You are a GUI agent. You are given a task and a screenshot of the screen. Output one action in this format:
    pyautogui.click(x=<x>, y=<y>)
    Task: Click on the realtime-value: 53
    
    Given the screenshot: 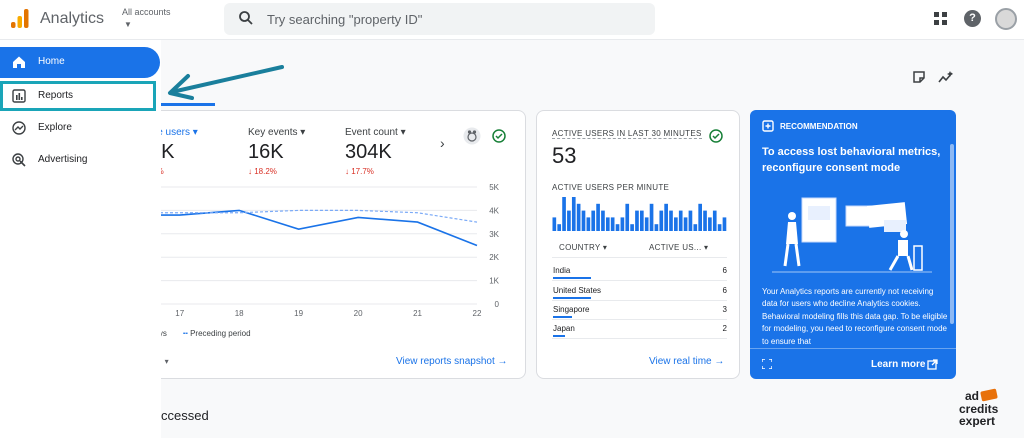 What is the action you would take?
    pyautogui.click(x=564, y=155)
    